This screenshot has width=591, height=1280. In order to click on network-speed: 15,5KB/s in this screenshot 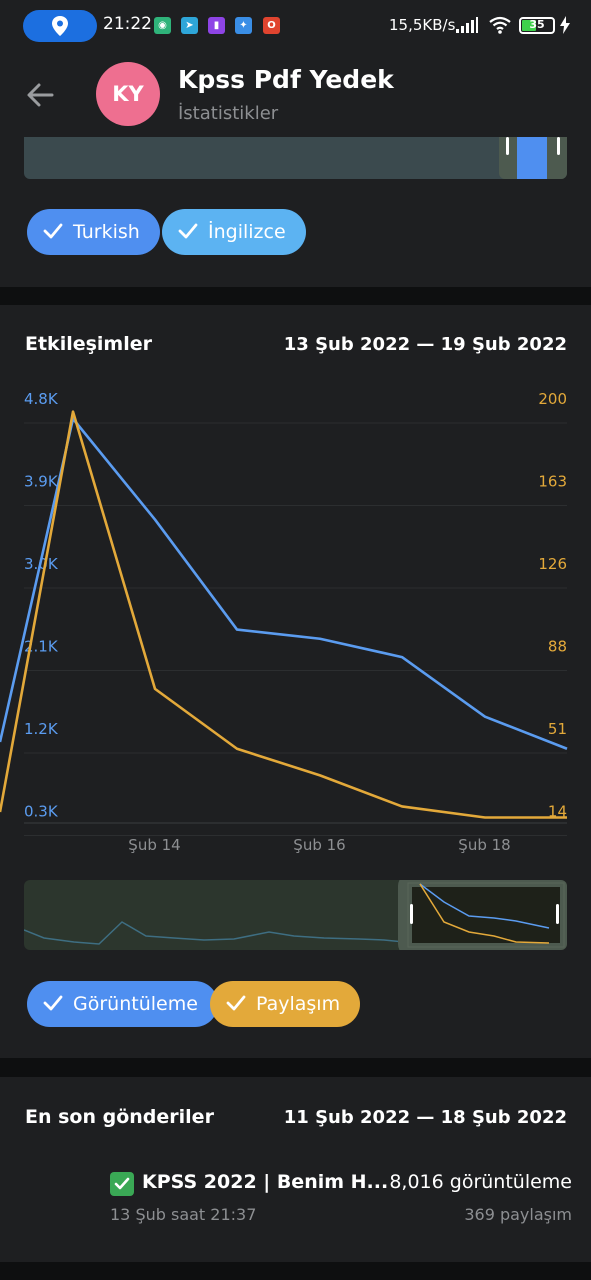, I will do `click(422, 25)`.